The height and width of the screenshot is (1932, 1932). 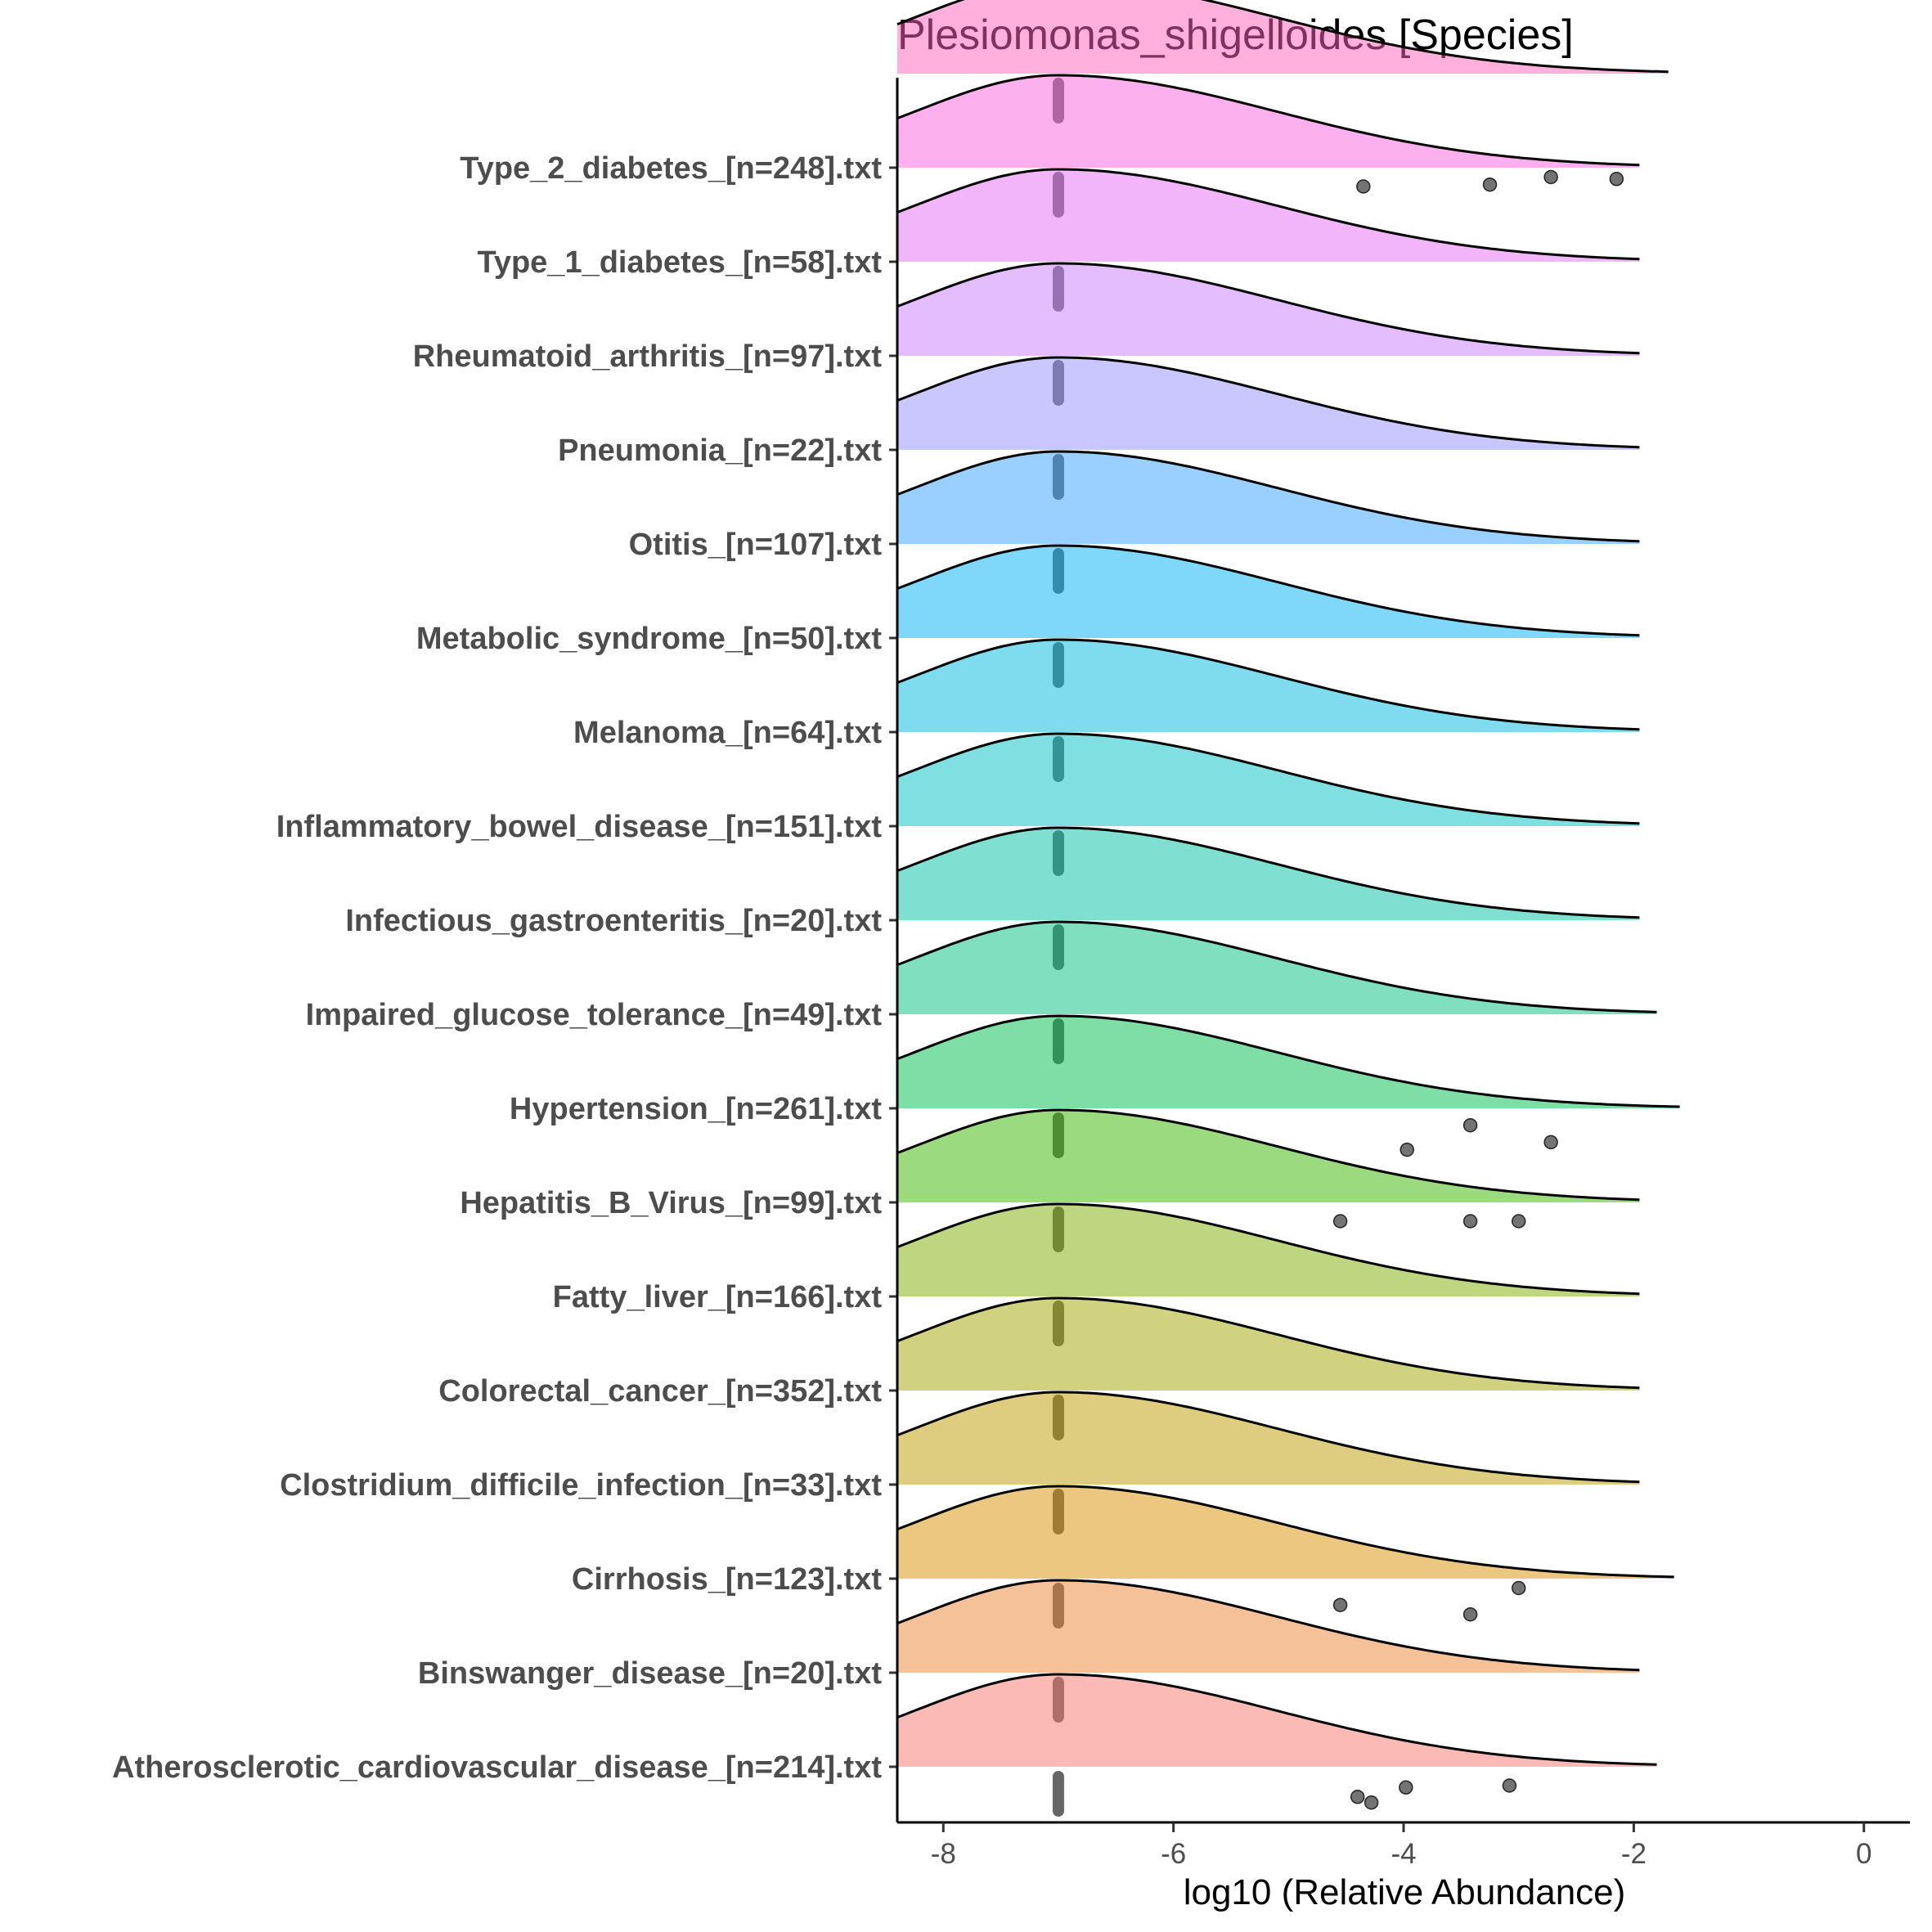 I want to click on category-label: Hypertension_[n=261].txt, so click(x=696, y=1109).